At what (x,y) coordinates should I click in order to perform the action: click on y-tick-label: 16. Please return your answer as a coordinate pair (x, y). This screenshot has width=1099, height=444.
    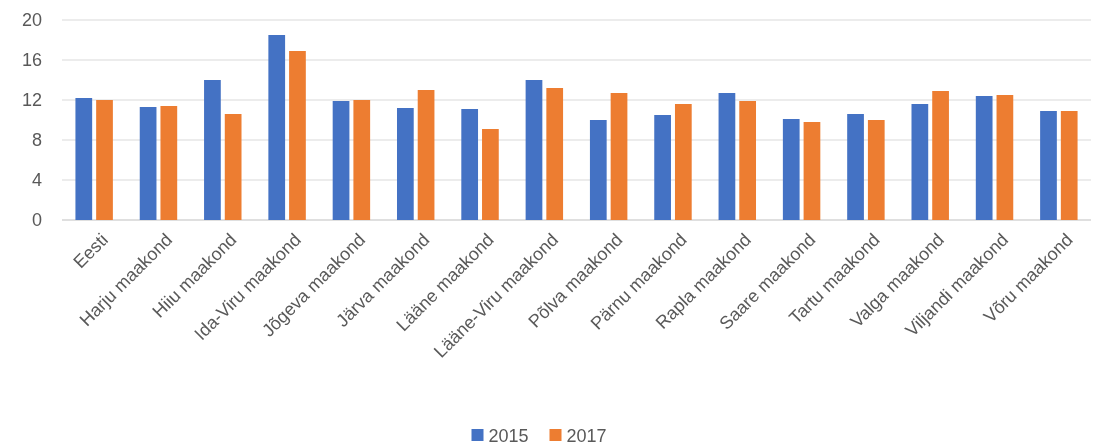
    Looking at the image, I should click on (31, 60).